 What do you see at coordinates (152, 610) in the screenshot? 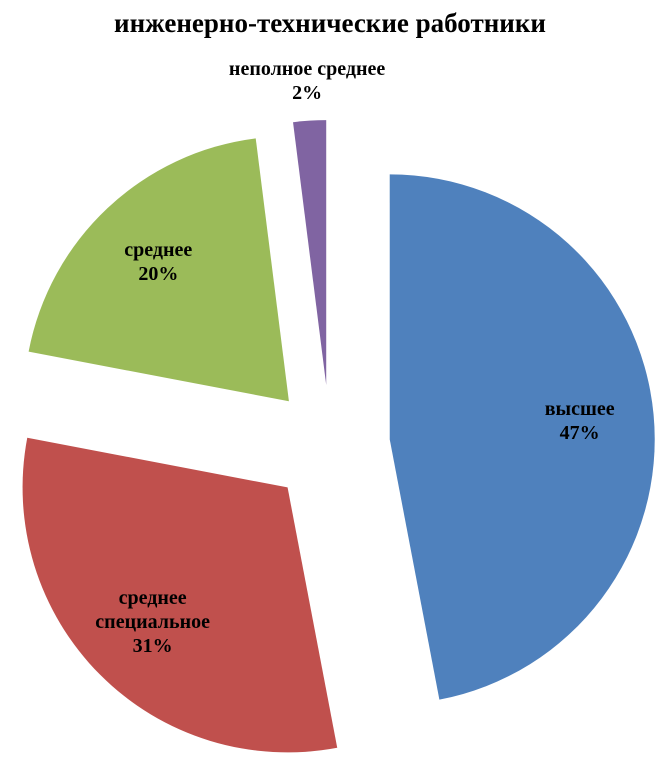
I see `category-label: среднее специальное` at bounding box center [152, 610].